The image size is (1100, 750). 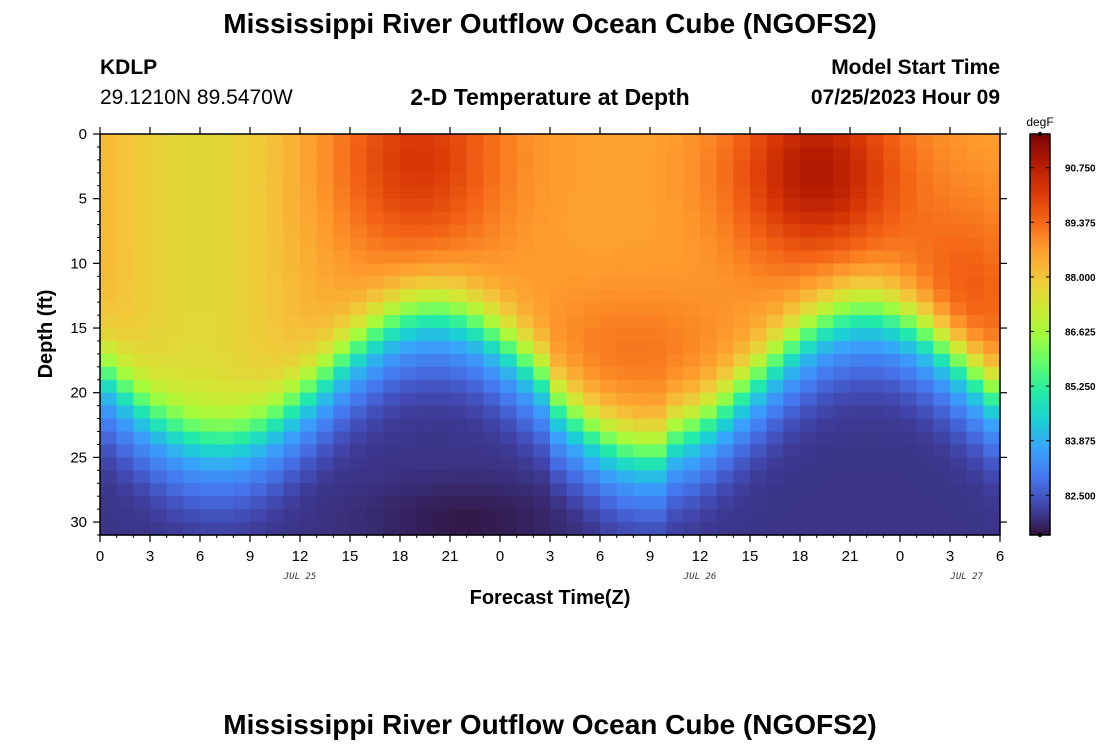 I want to click on colorbar-tick-label: 88.000, so click(x=1080, y=278).